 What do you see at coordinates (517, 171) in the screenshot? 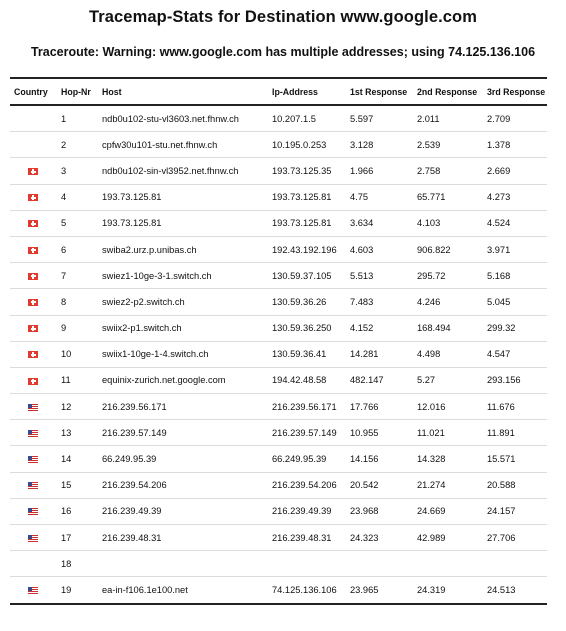
I see `response-3: 2.669` at bounding box center [517, 171].